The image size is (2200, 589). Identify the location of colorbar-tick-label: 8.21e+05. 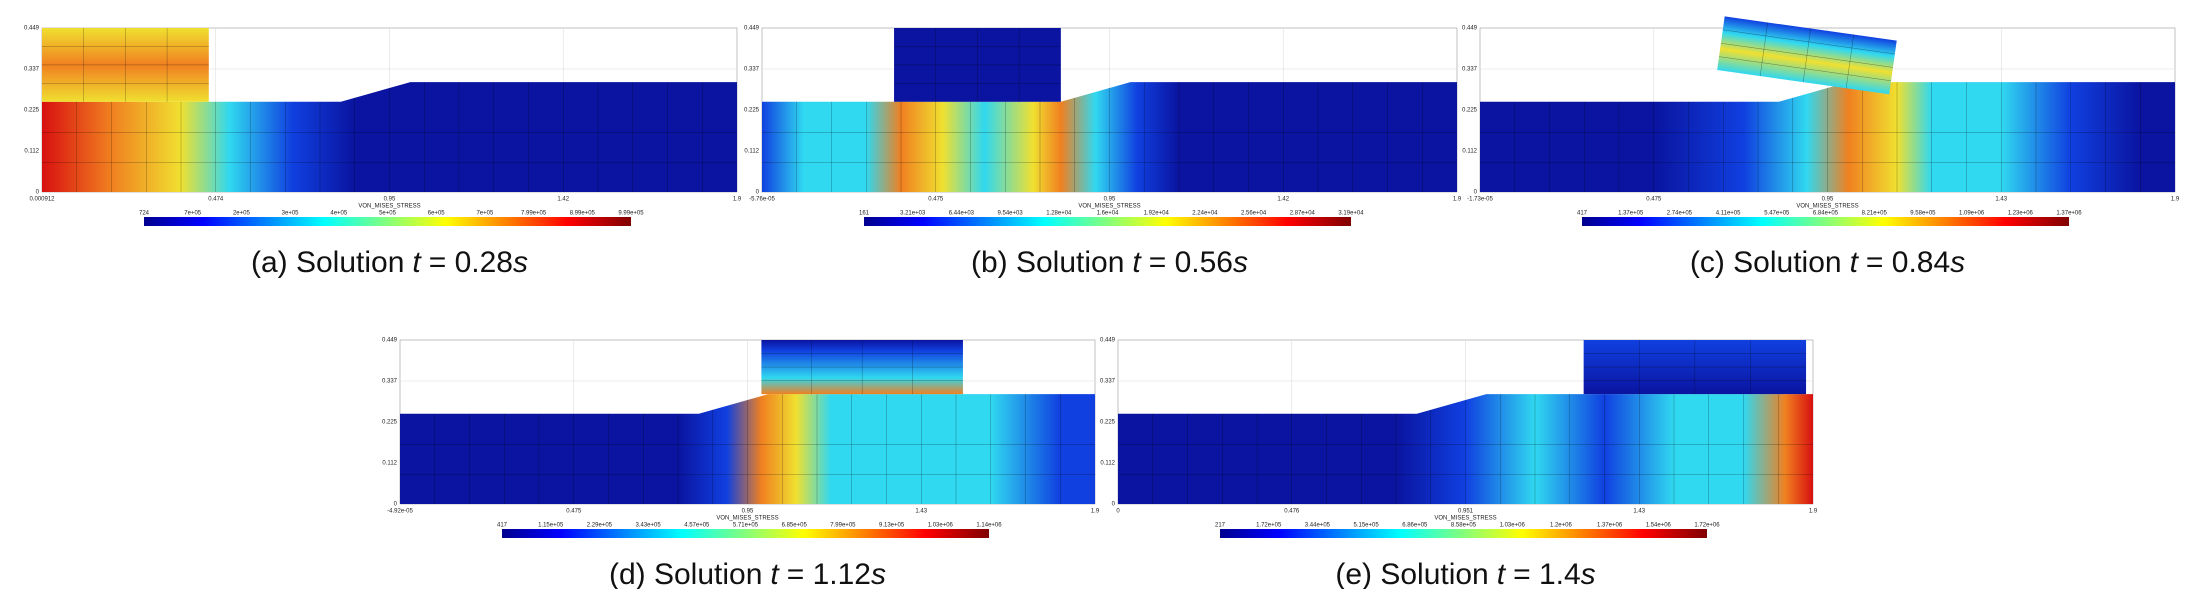
(1875, 214).